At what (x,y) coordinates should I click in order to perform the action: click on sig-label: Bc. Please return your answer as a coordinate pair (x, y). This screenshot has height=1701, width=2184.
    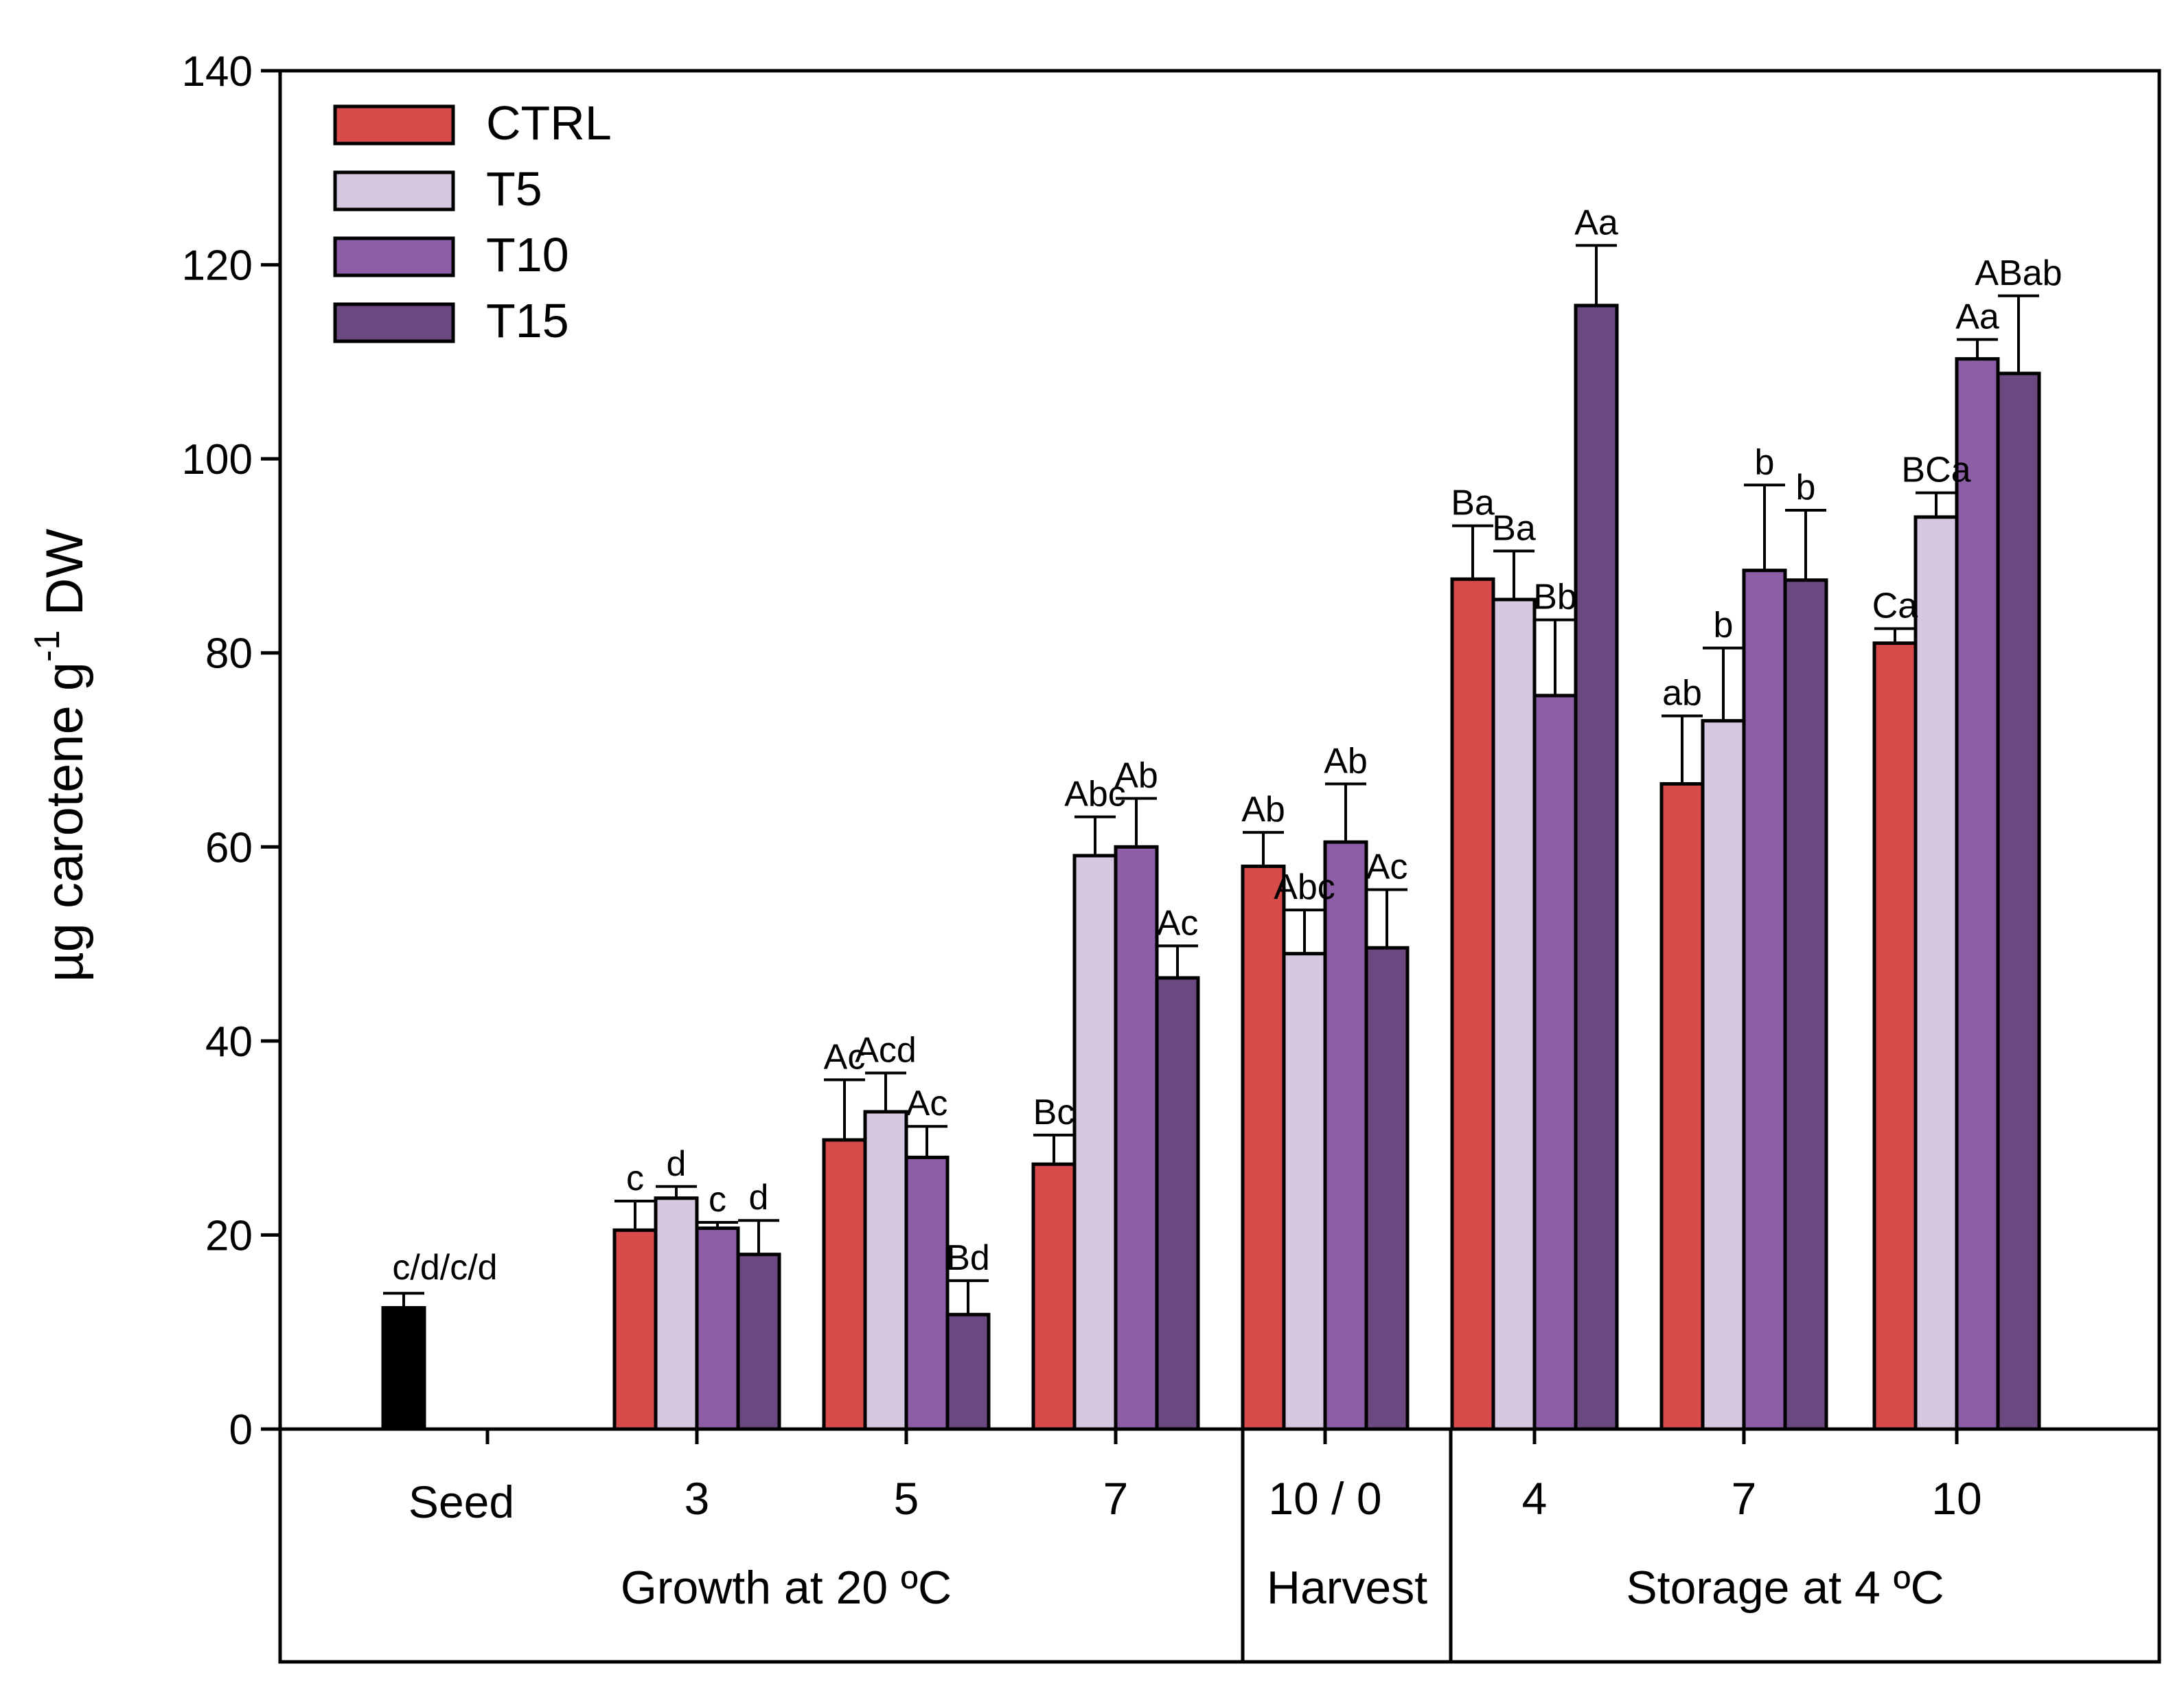
    Looking at the image, I should click on (1054, 1112).